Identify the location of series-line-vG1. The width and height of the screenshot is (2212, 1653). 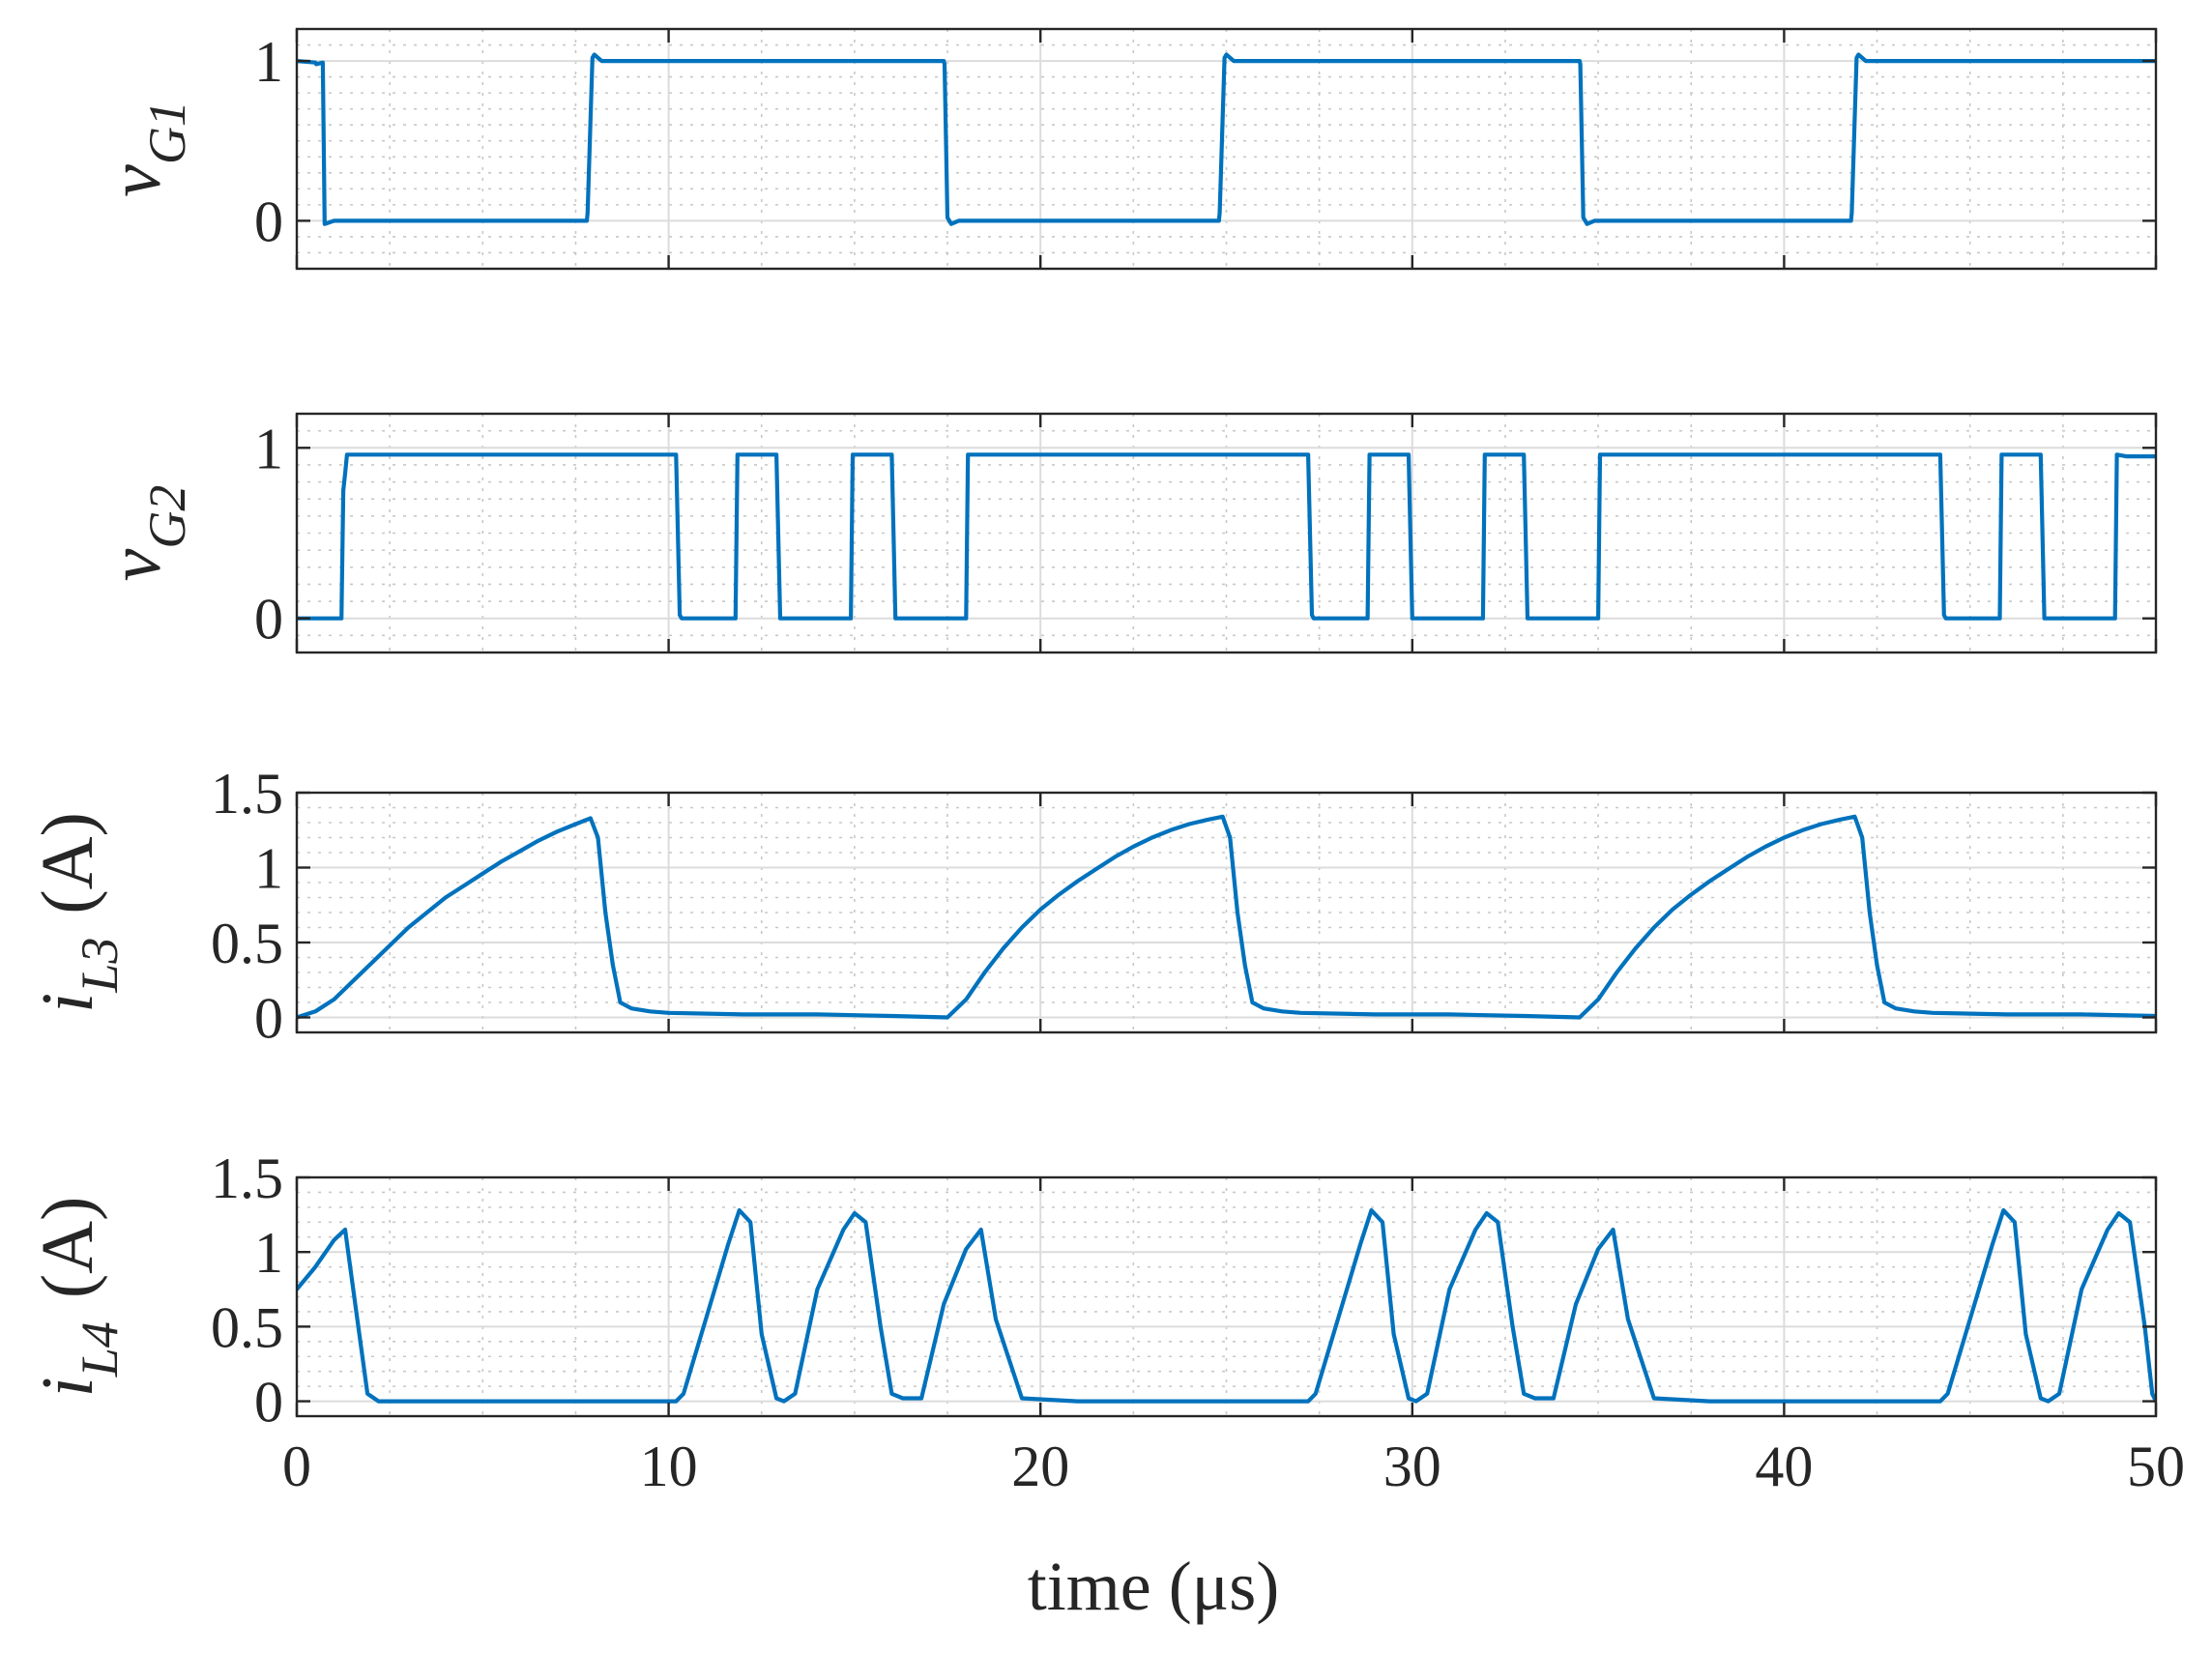
(1226, 139).